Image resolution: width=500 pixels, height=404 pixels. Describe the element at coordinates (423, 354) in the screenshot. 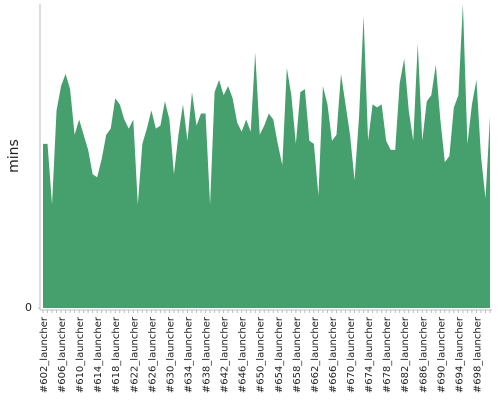

I see `x-tick-label: #686_launcher` at that location.